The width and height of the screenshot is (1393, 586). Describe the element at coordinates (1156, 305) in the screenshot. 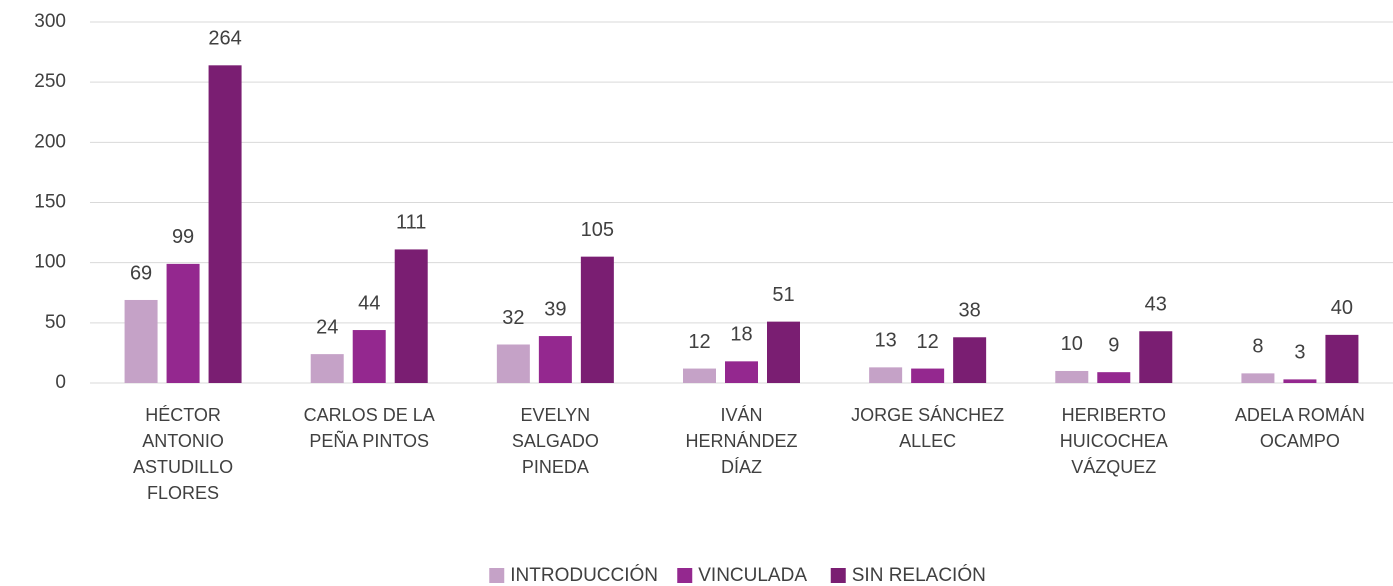

I see `data-label: 43` at that location.